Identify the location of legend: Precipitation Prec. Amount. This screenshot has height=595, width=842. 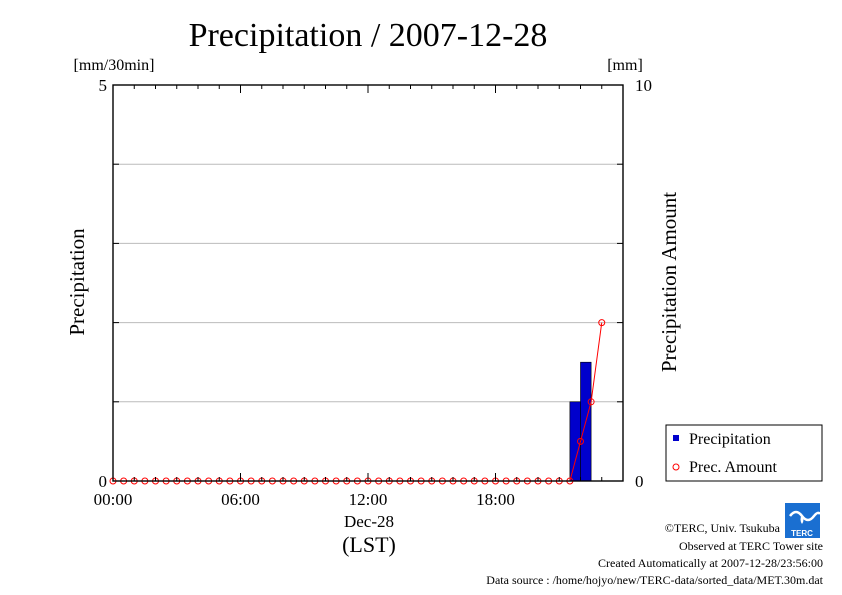
(744, 453).